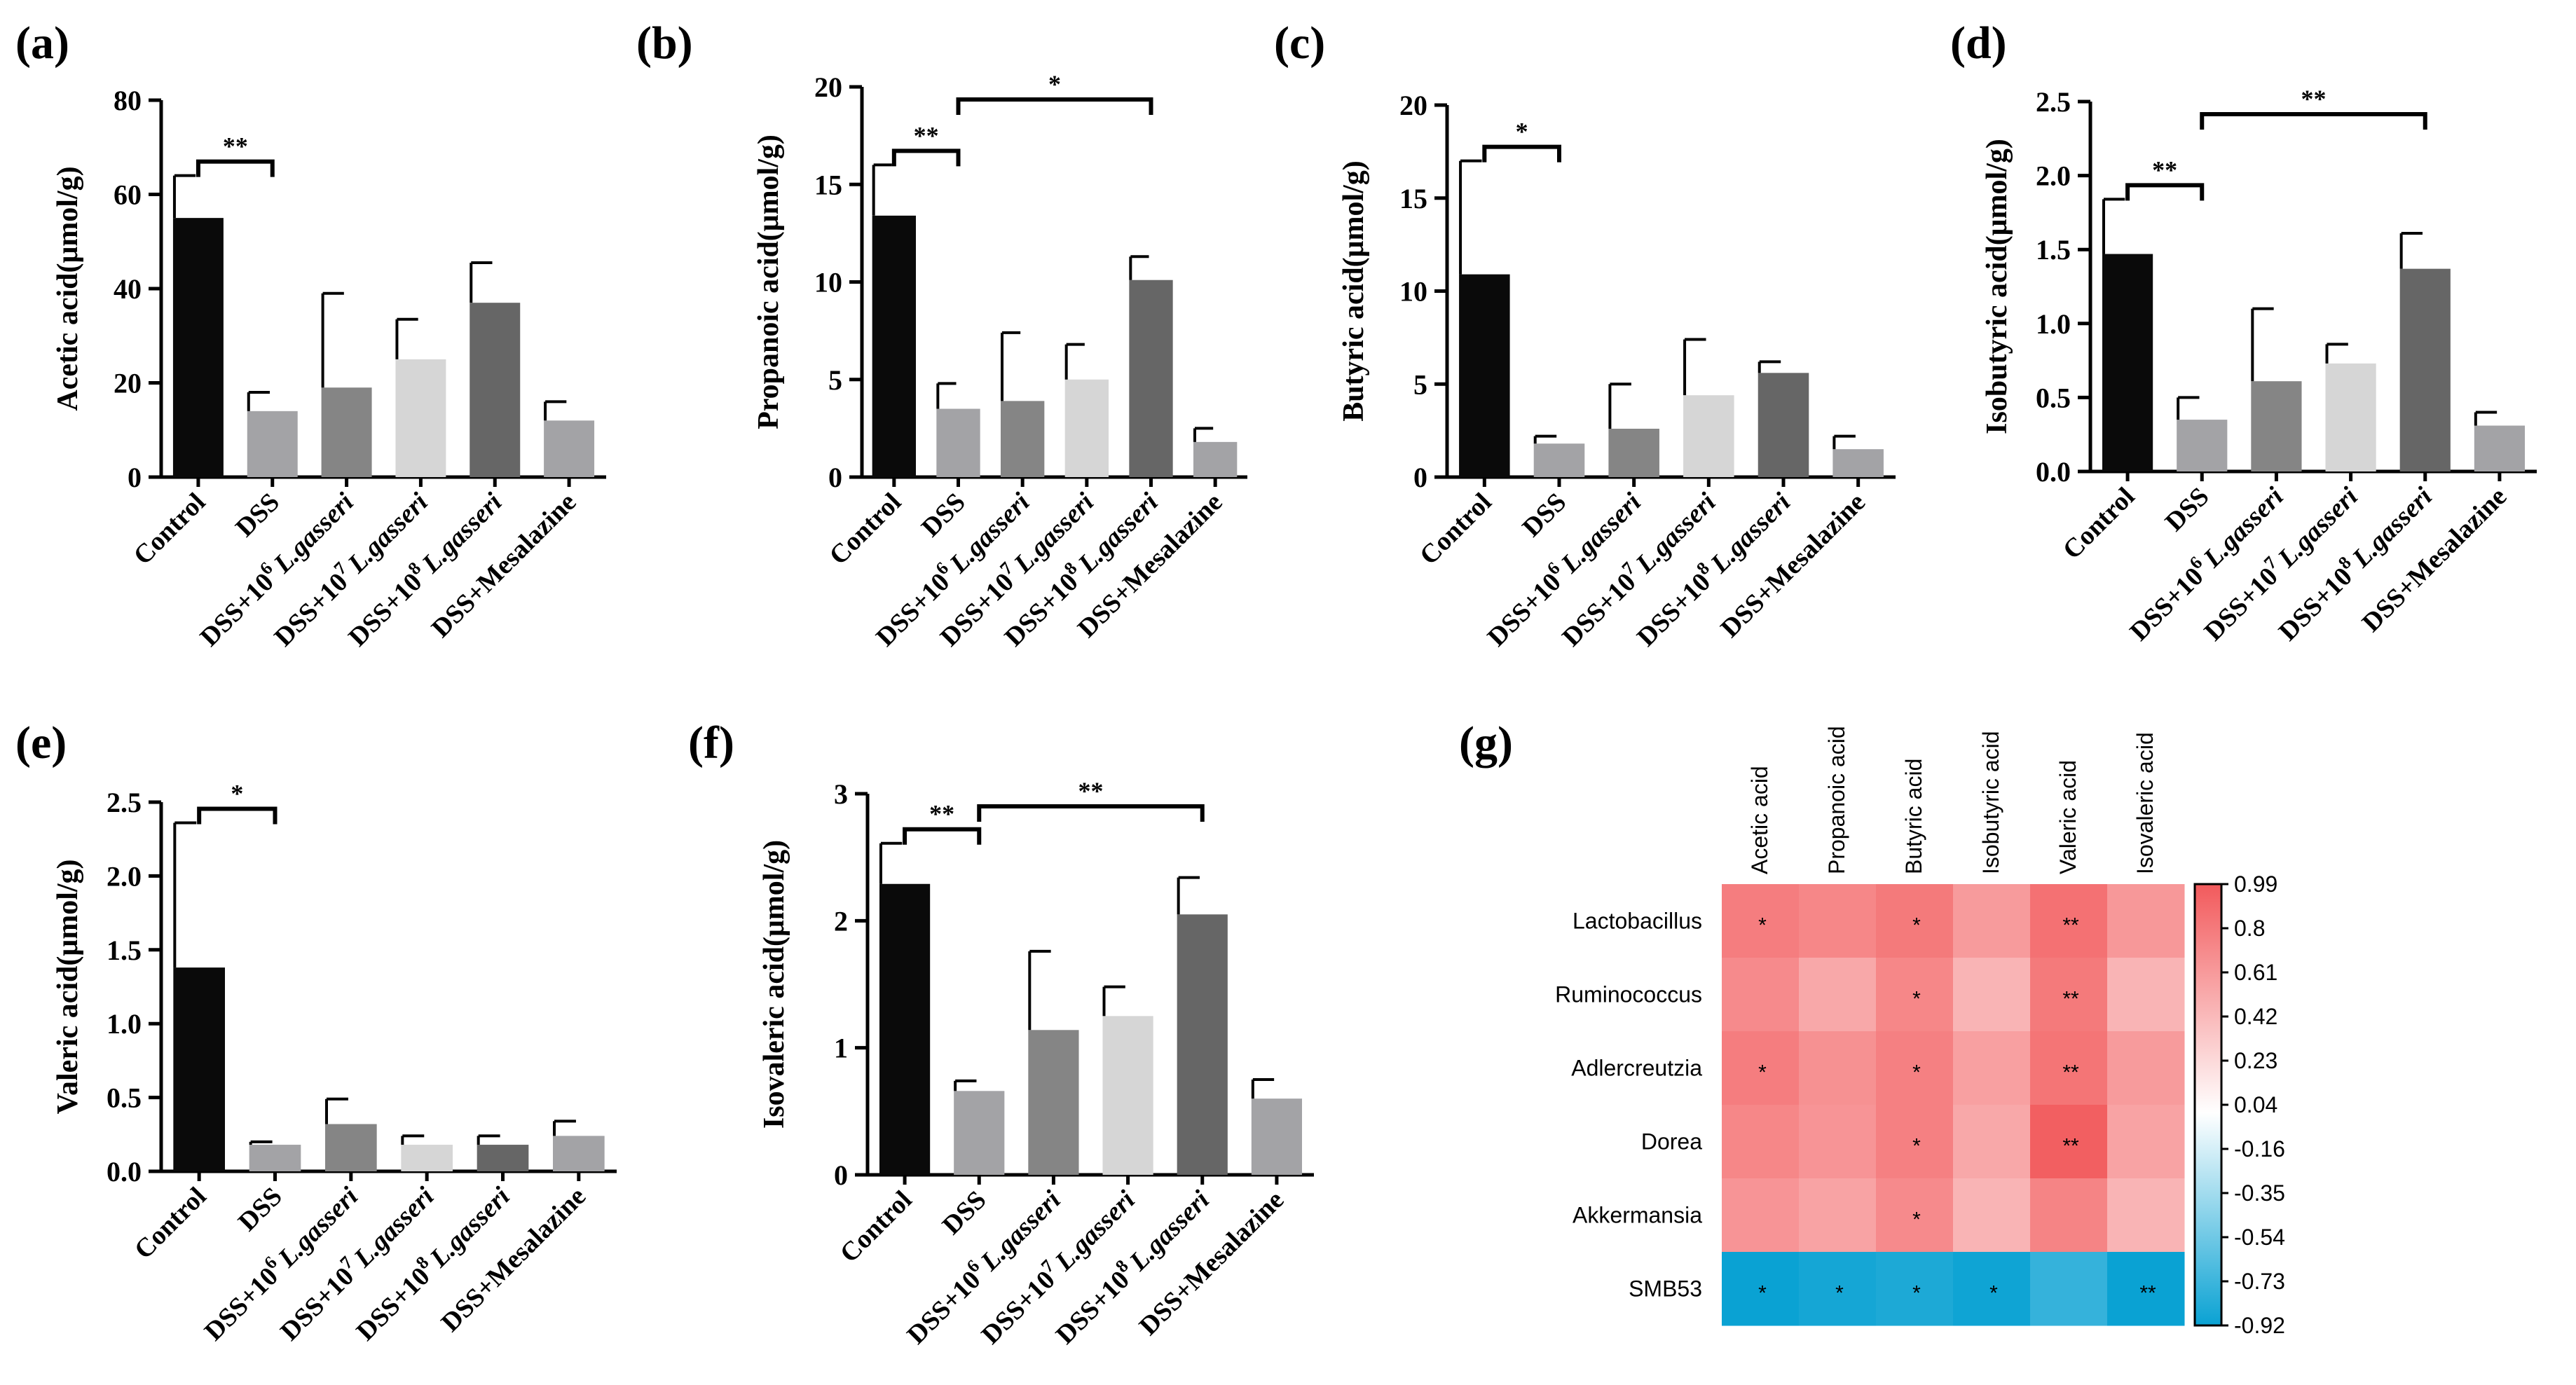 The height and width of the screenshot is (1385, 2576). What do you see at coordinates (1544, 515) in the screenshot?
I see `category-base: DSS` at bounding box center [1544, 515].